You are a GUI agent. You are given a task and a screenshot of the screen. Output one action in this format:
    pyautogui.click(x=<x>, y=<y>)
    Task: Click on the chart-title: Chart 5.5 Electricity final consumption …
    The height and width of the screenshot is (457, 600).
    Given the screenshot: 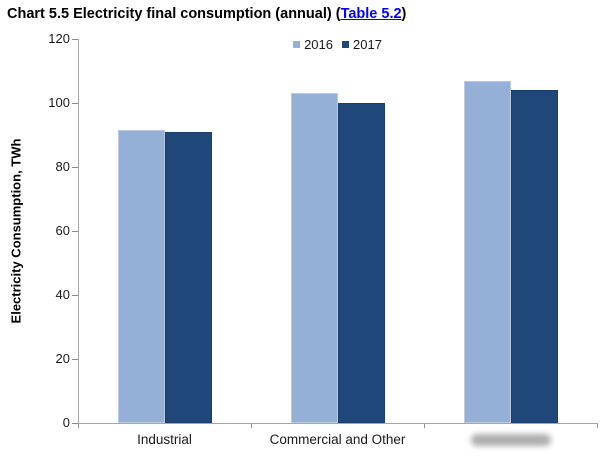 What is the action you would take?
    pyautogui.click(x=206, y=14)
    